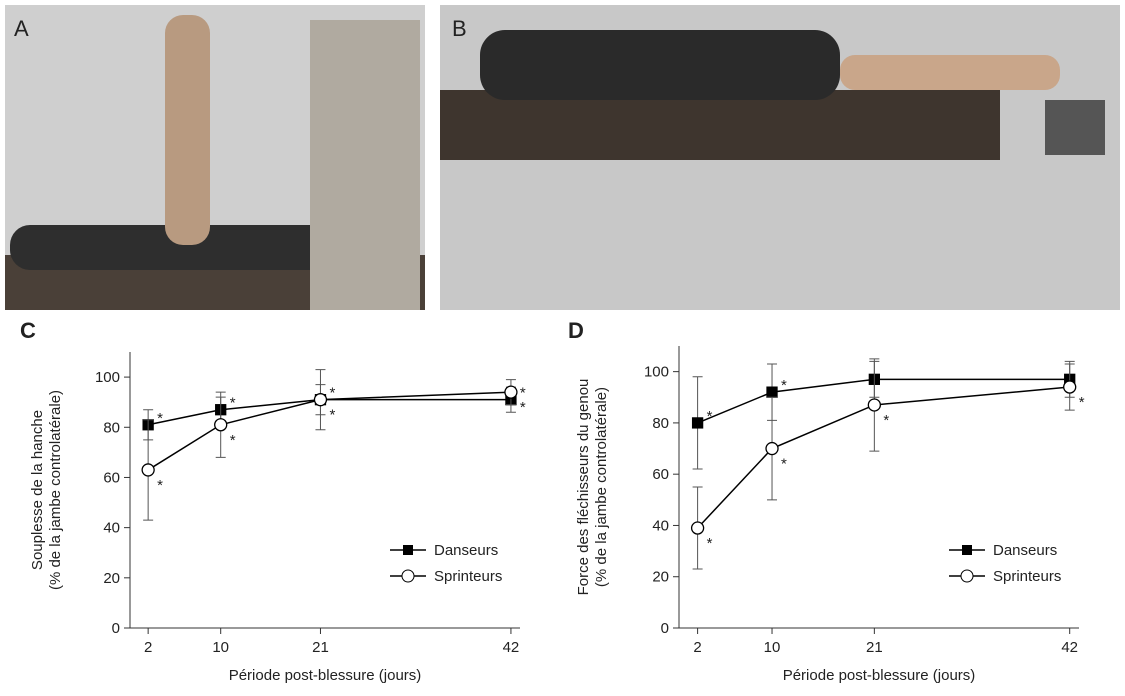 The height and width of the screenshot is (696, 1125). Describe the element at coordinates (576, 330) in the screenshot. I see `panel-label: D` at that location.